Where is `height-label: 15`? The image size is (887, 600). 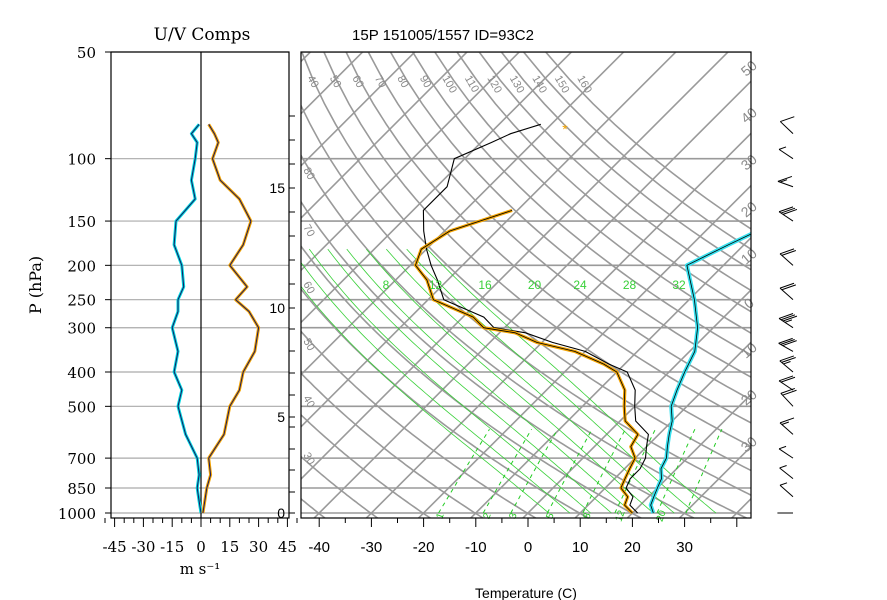
height-label: 15 is located at coordinates (277, 188).